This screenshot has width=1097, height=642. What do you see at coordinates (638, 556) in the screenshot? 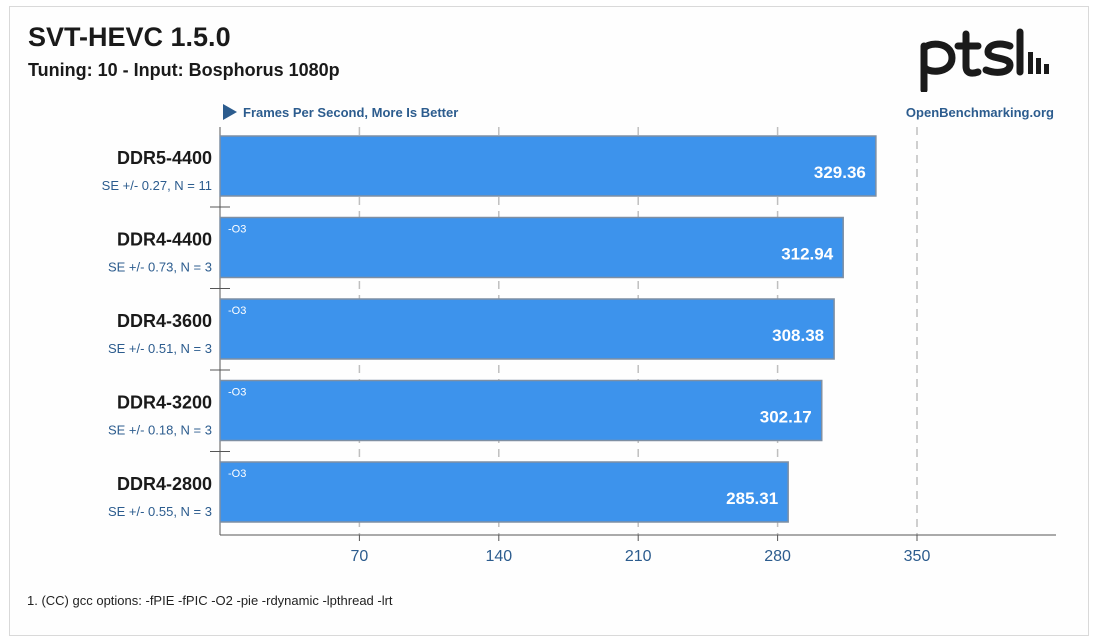
I see `x-tick-label-210: 210` at bounding box center [638, 556].